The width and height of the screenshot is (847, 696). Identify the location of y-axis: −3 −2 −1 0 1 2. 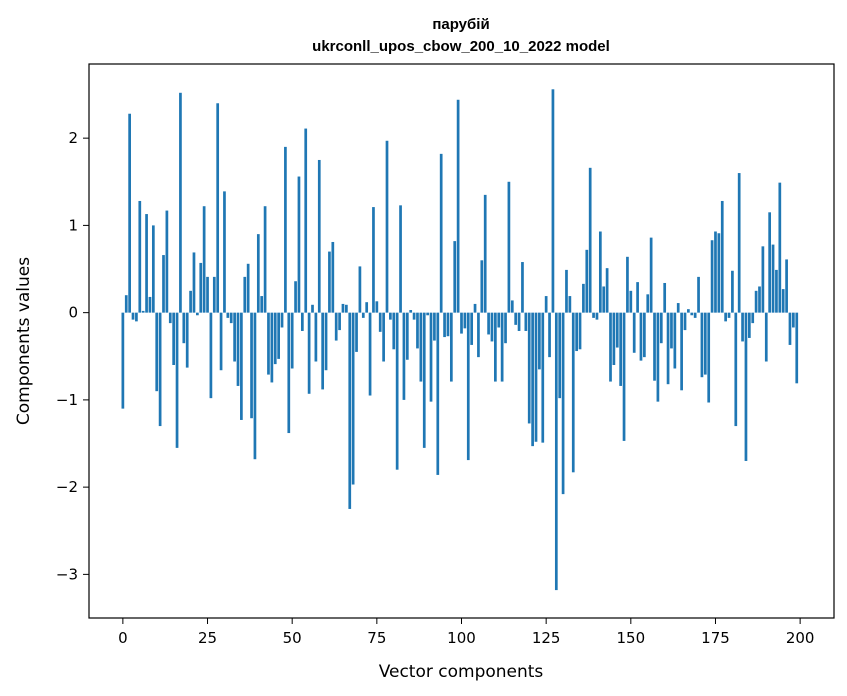
(72, 356).